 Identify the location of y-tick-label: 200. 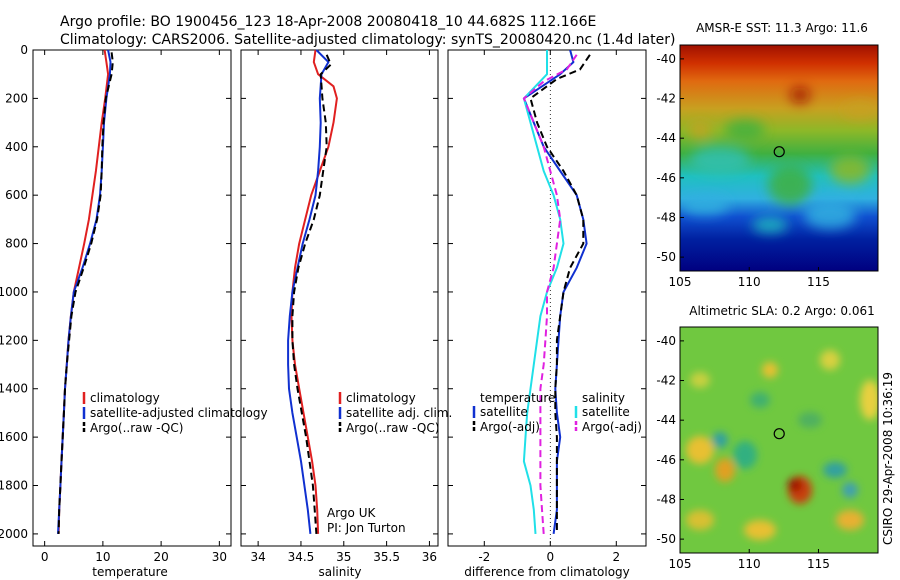
(16, 98).